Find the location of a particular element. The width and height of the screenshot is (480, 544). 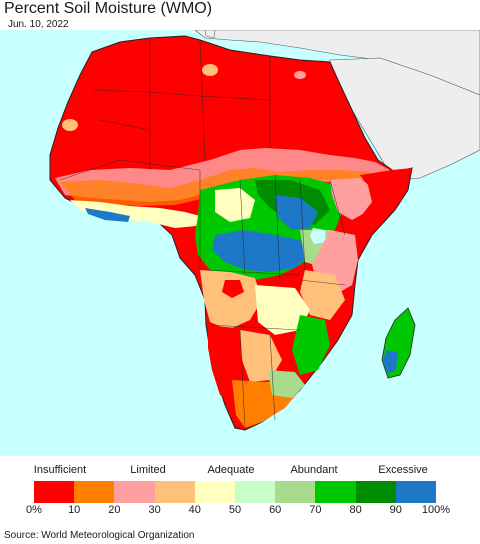

angola-mixed is located at coordinates (231, 300).